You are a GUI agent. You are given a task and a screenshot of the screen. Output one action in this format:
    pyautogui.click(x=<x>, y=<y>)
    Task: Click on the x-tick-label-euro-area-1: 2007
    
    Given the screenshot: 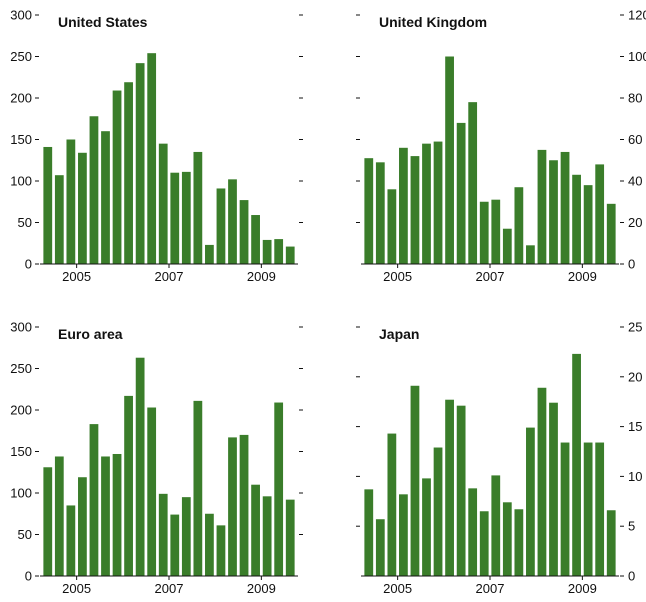 What is the action you would take?
    pyautogui.click(x=169, y=588)
    